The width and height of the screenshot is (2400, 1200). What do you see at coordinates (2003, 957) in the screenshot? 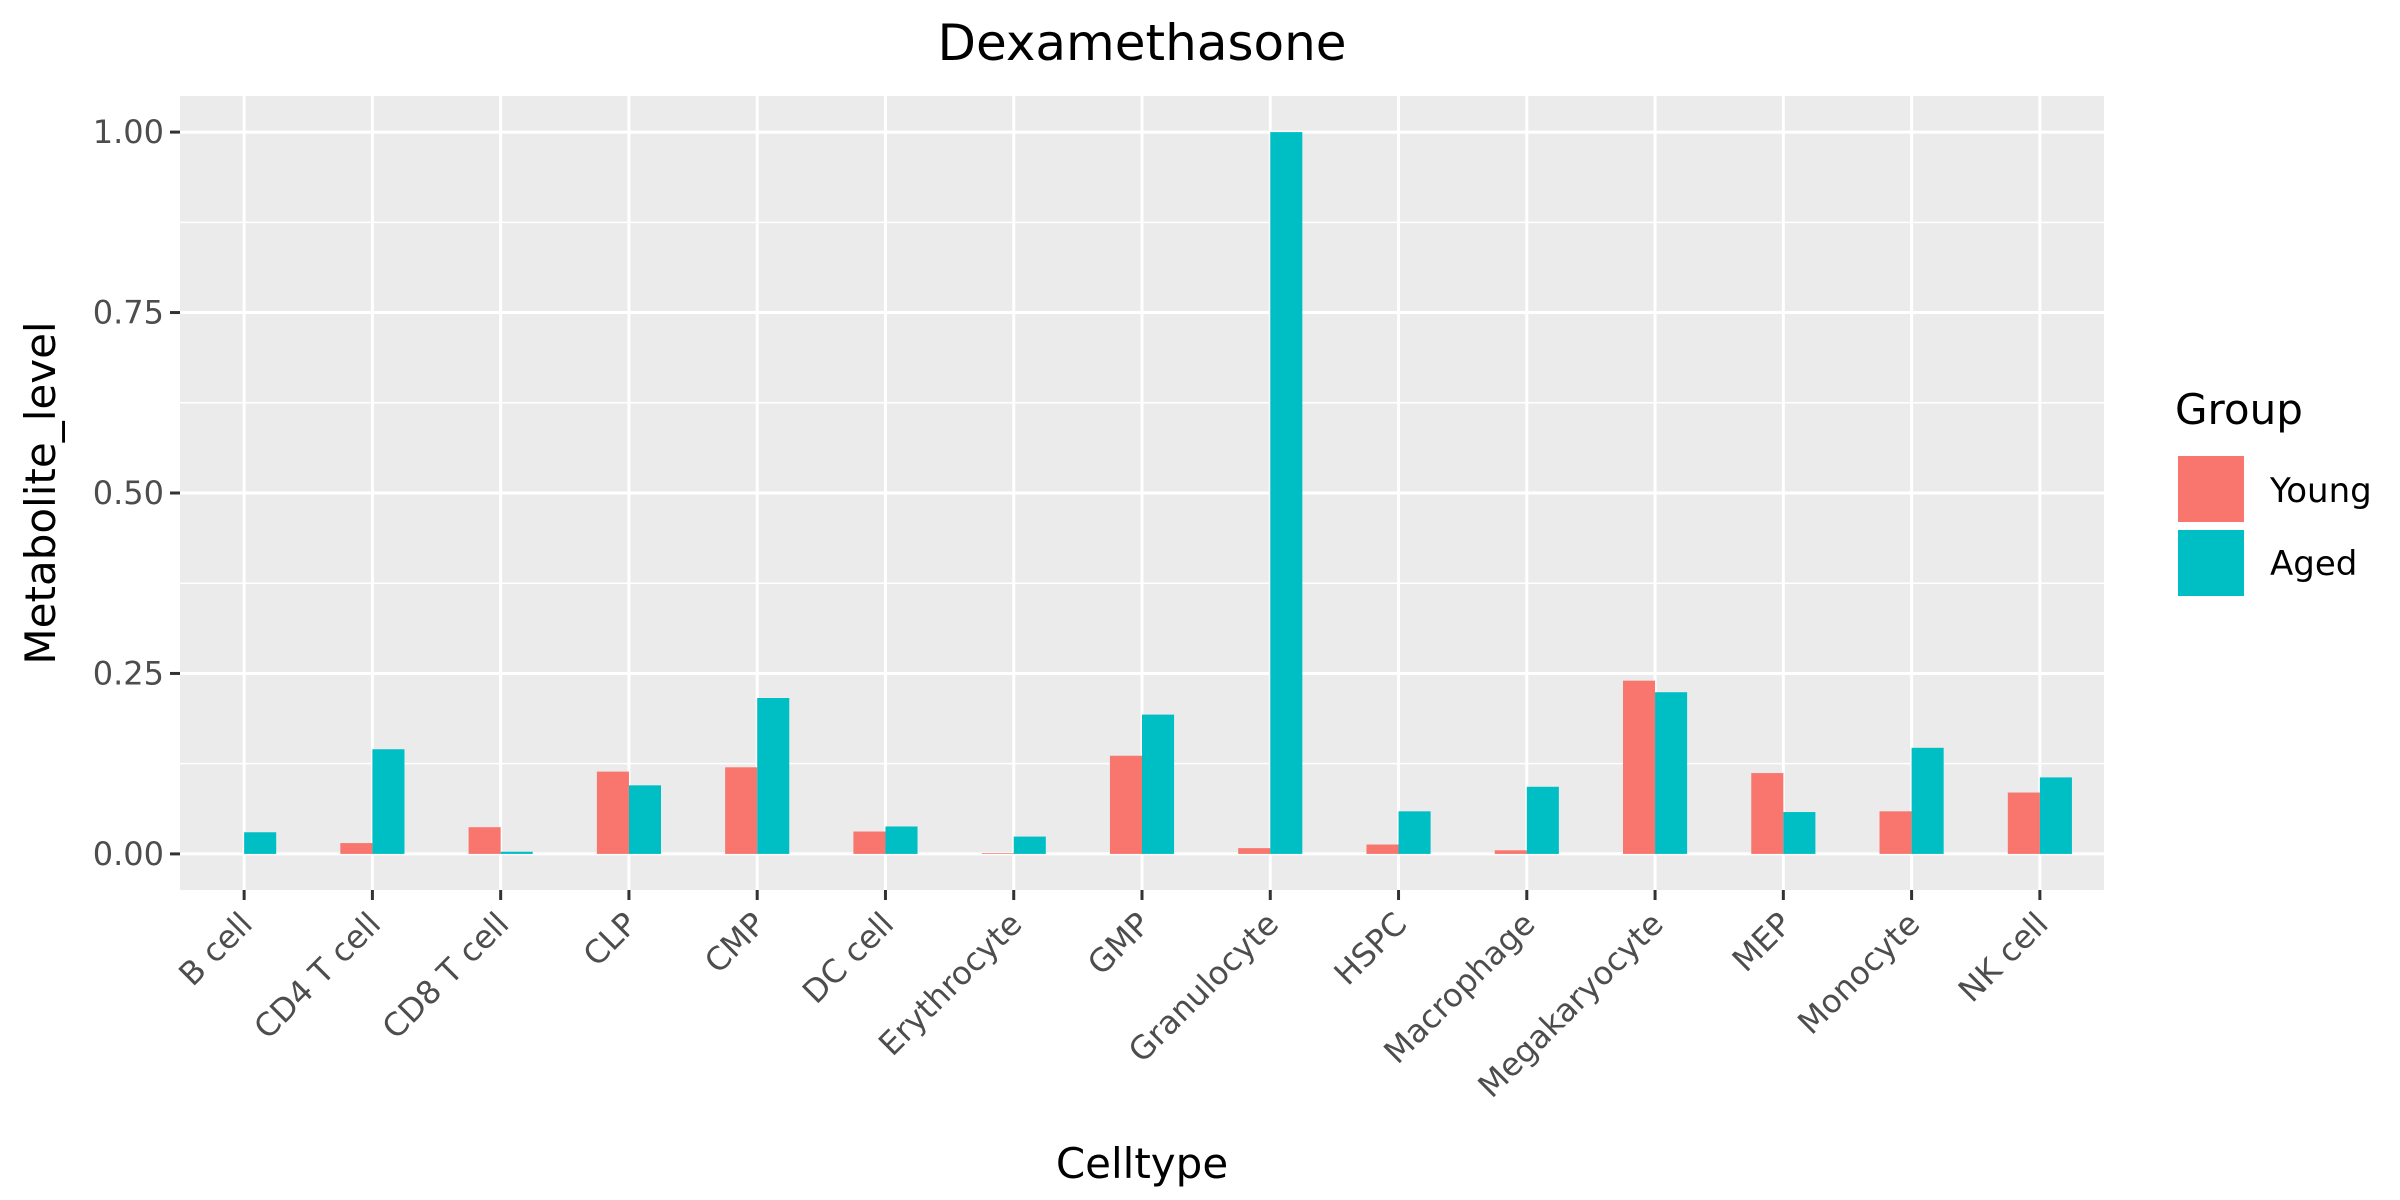
I see `x-tick-label: NK cell` at bounding box center [2003, 957].